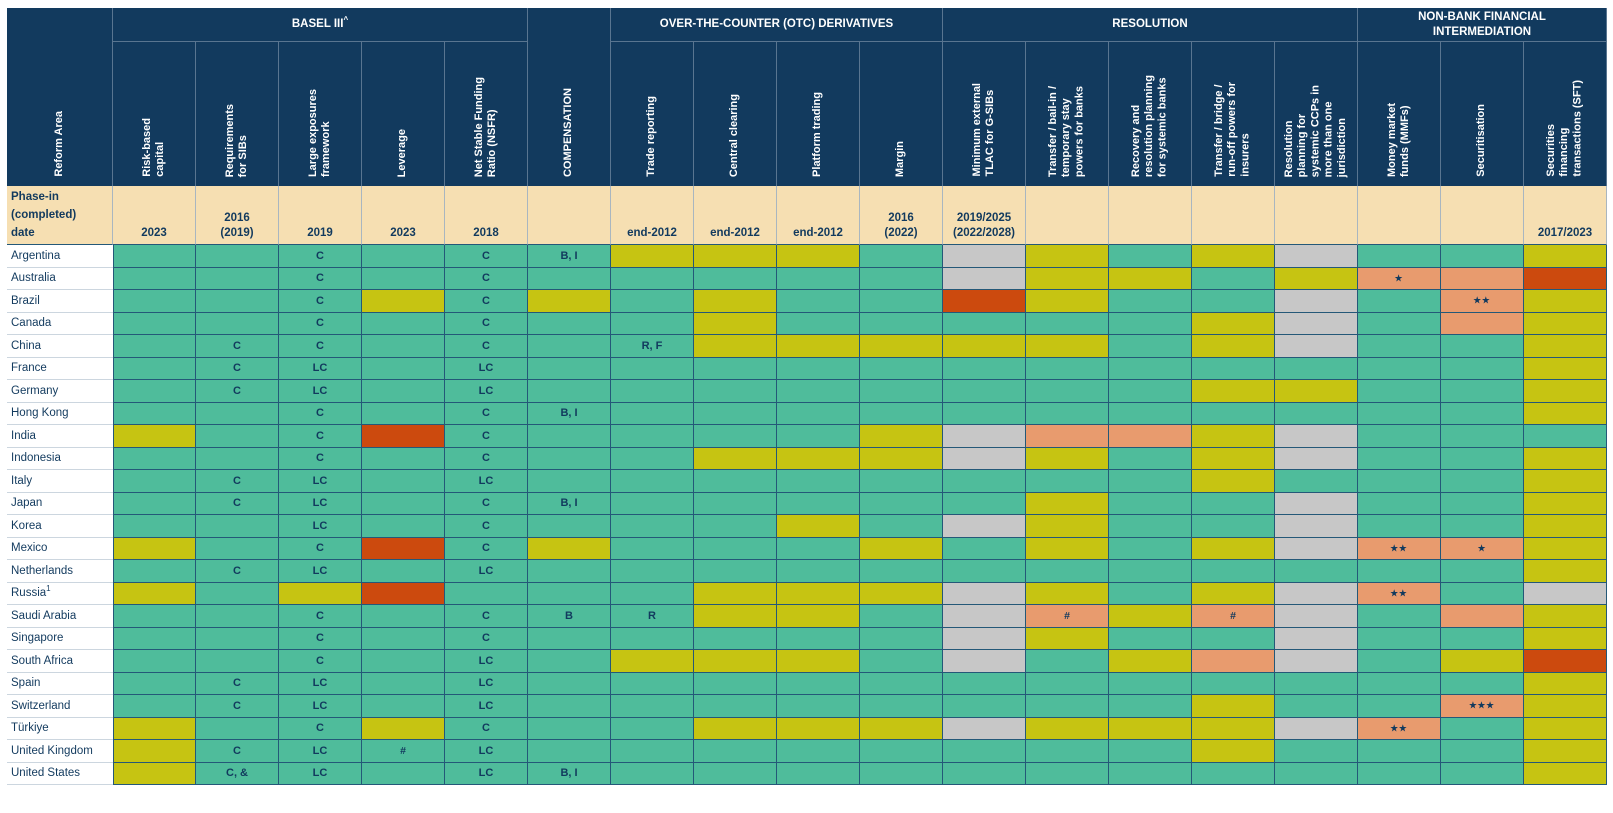  Describe the element at coordinates (486, 368) in the screenshot. I see `status-cell: LC` at that location.